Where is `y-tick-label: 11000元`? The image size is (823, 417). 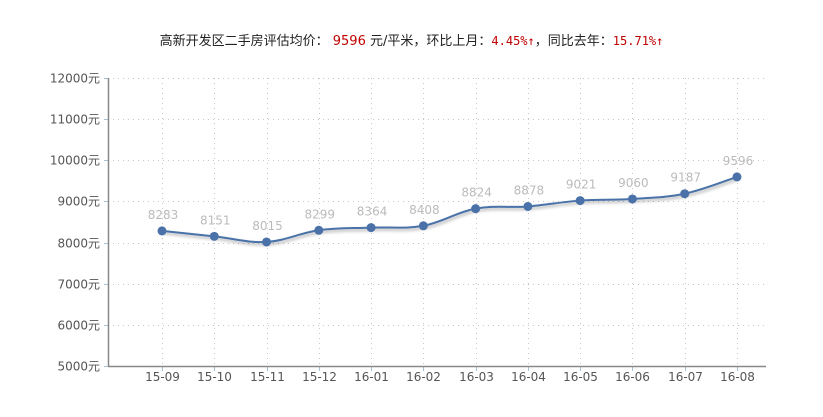
y-tick-label: 11000元 is located at coordinates (75, 120).